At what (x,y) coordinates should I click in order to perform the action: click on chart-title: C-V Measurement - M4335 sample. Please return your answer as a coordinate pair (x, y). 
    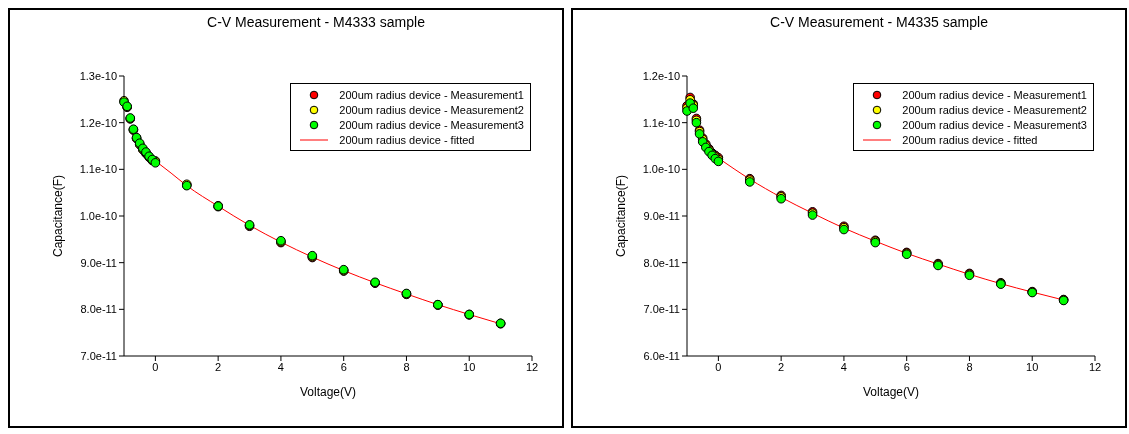
    Looking at the image, I should click on (879, 22).